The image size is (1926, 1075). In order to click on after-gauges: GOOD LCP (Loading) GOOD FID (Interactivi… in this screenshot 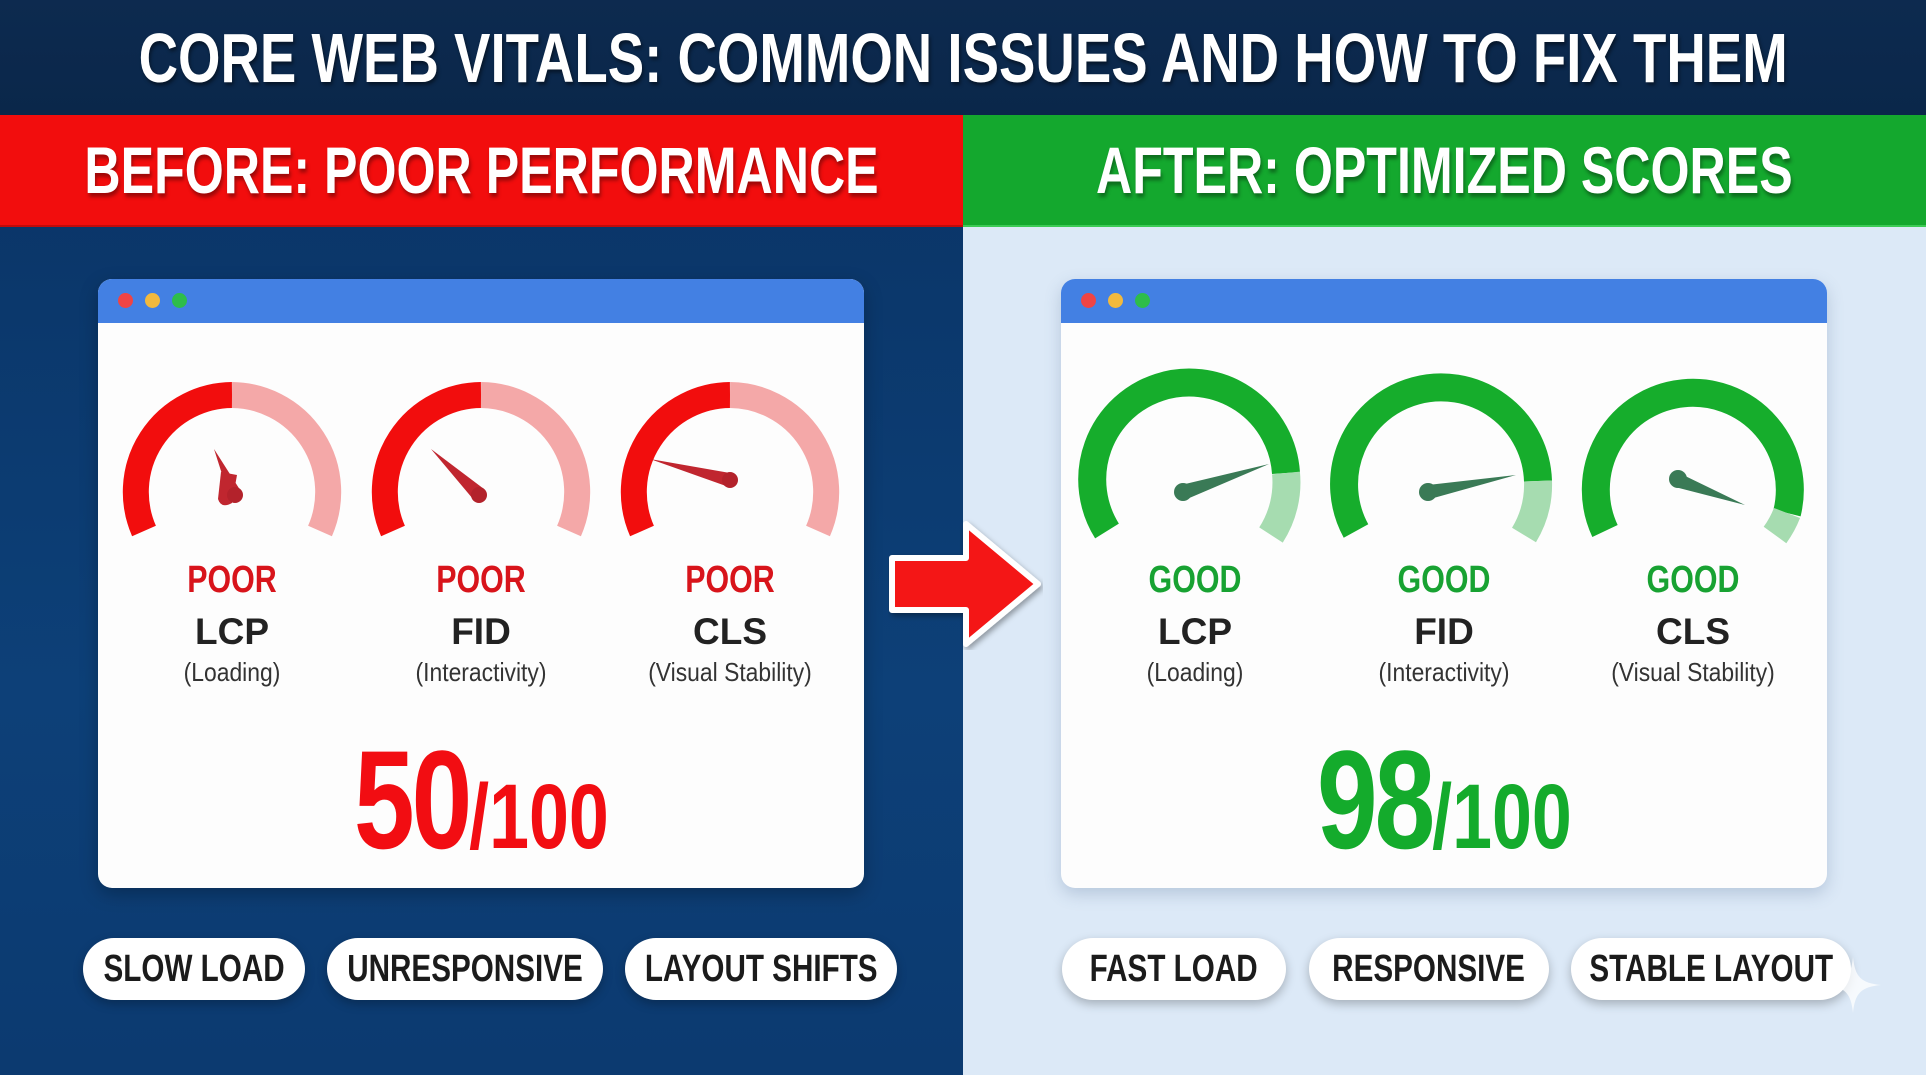, I will do `click(1444, 518)`.